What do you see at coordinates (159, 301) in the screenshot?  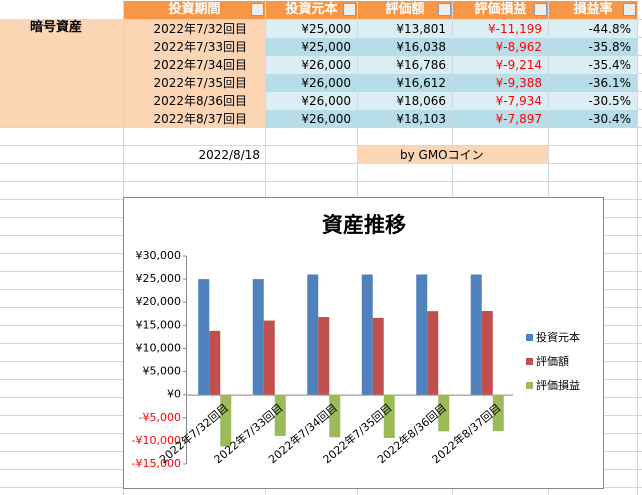 I see `y-tick-label: ¥20,000` at bounding box center [159, 301].